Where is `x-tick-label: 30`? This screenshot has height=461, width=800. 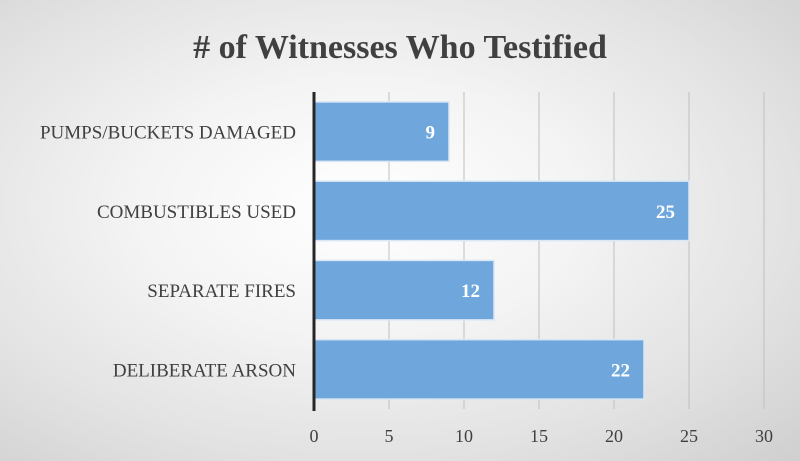 x-tick-label: 30 is located at coordinates (764, 436).